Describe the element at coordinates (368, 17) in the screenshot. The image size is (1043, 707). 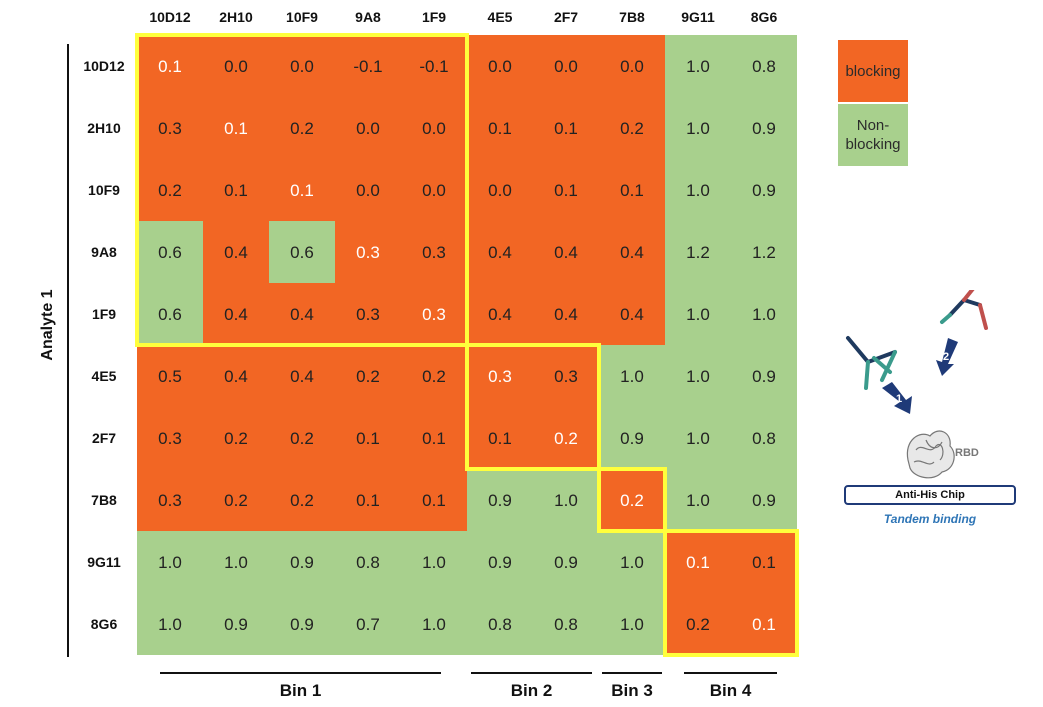
I see `column-label: 9A8` at that location.